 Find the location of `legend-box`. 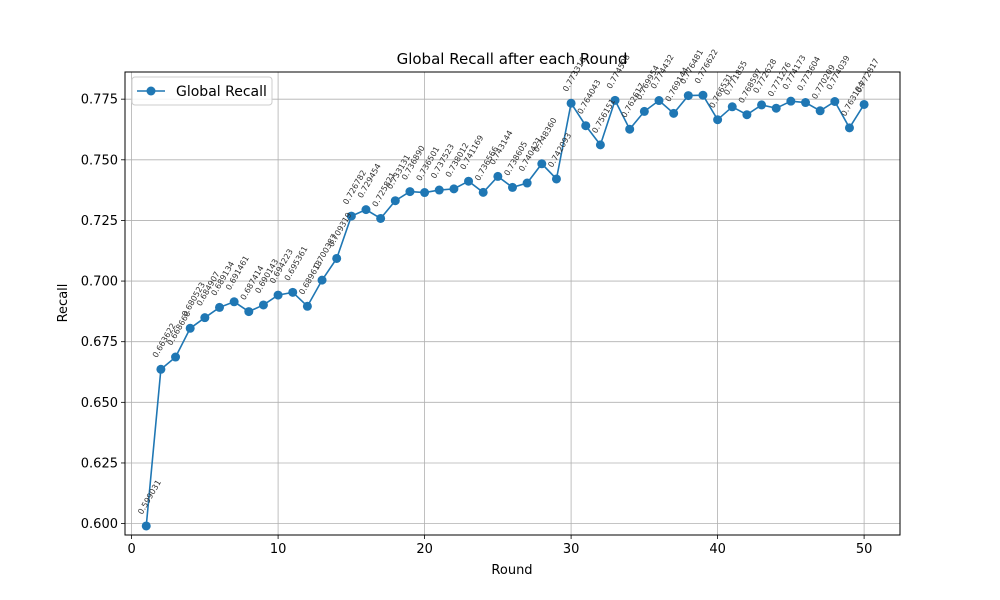

legend-box is located at coordinates (202, 91).